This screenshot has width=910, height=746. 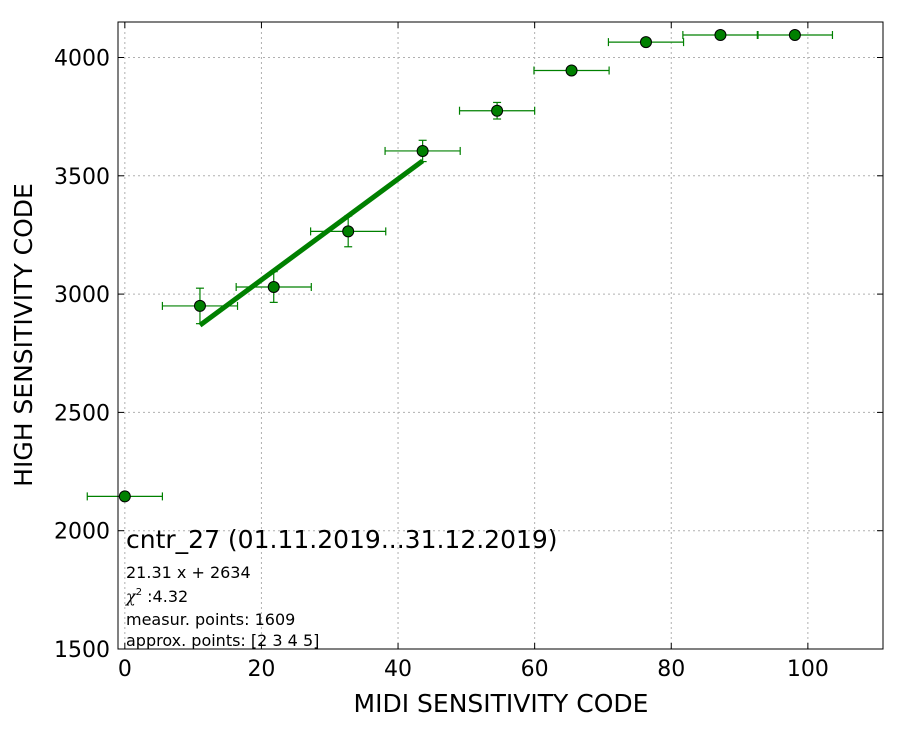 I want to click on fit-layer, so click(x=311, y=243).